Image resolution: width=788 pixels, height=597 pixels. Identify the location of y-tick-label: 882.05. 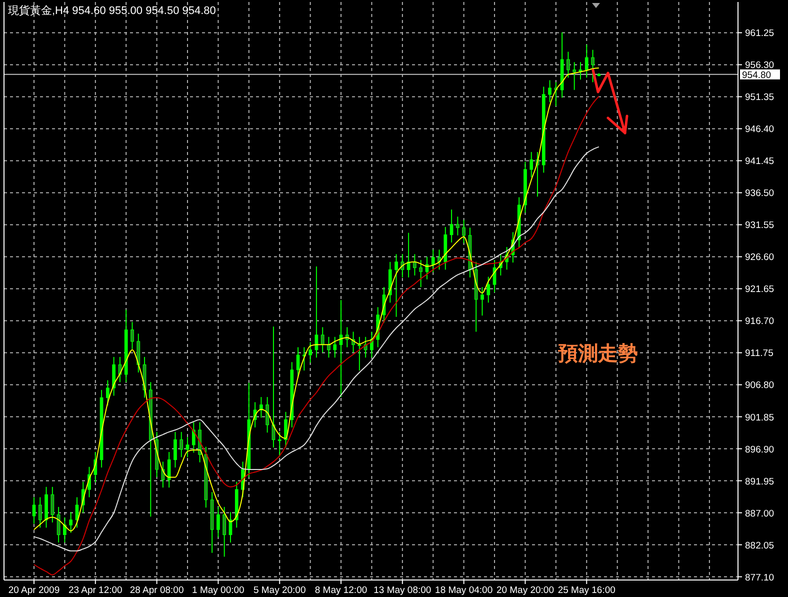
(759, 546).